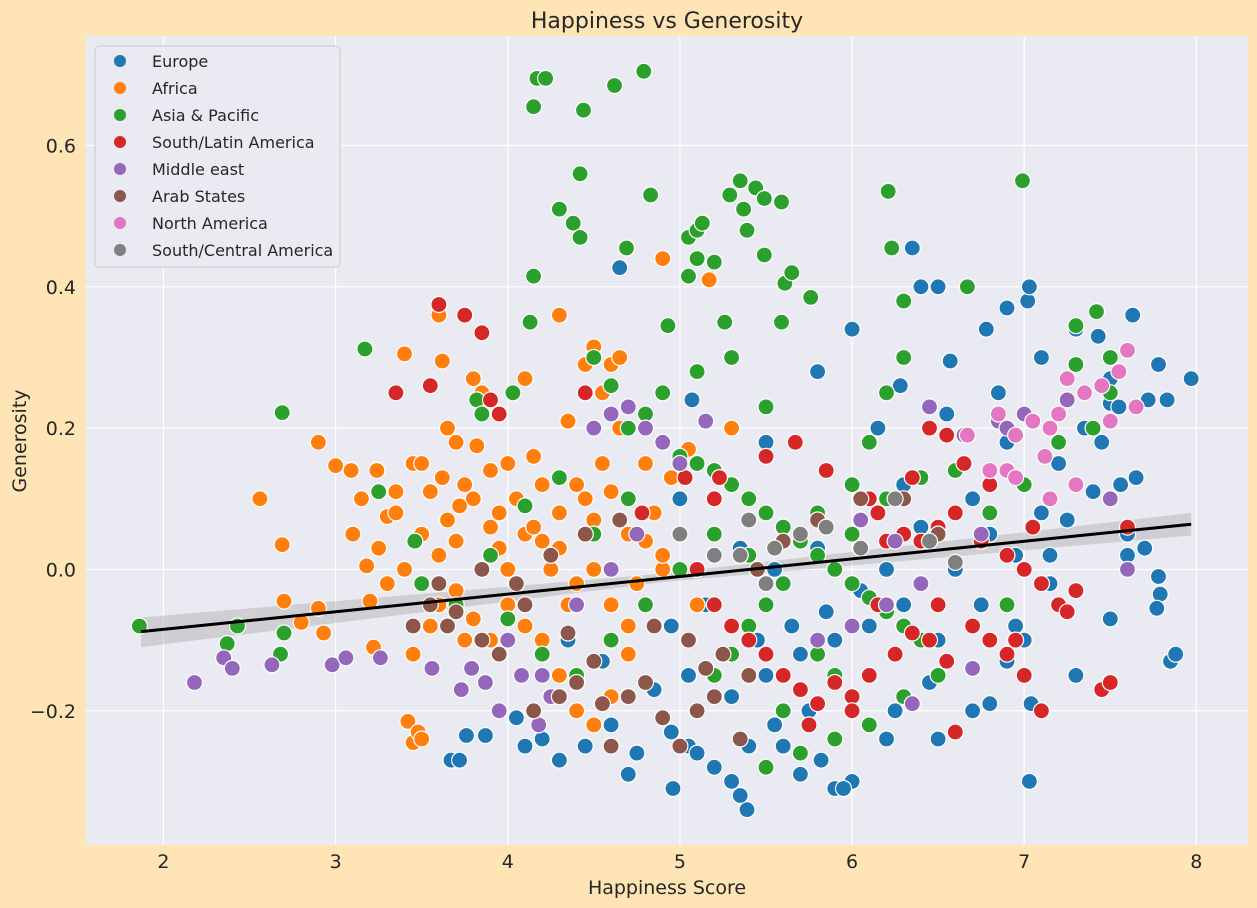 This screenshot has width=1257, height=908. I want to click on x-tick-label-6: 8, so click(1196, 862).